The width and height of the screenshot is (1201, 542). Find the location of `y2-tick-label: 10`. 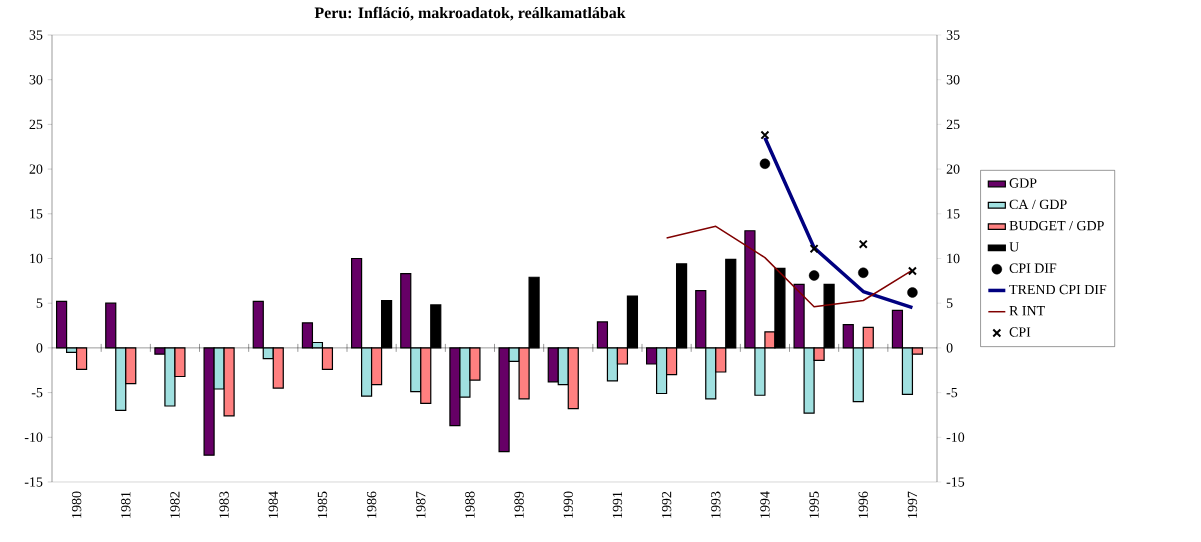

y2-tick-label: 10 is located at coordinates (36, 258).